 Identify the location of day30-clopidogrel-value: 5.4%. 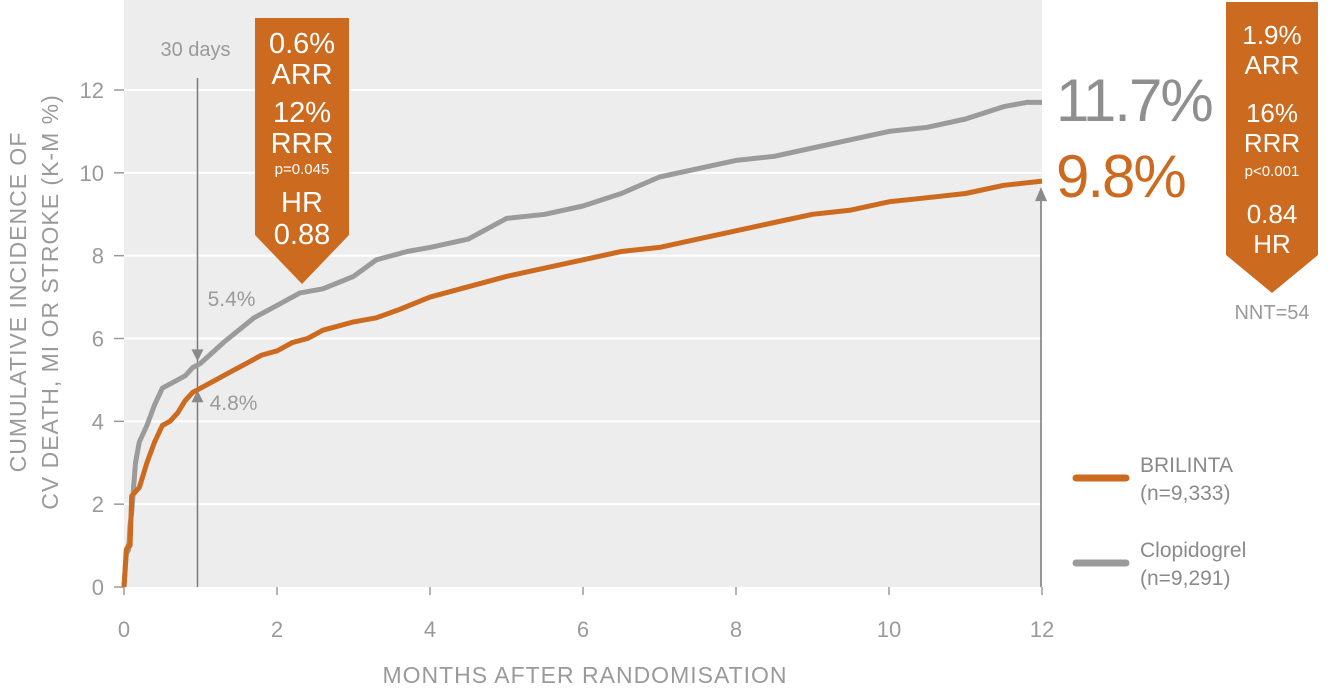
(232, 299).